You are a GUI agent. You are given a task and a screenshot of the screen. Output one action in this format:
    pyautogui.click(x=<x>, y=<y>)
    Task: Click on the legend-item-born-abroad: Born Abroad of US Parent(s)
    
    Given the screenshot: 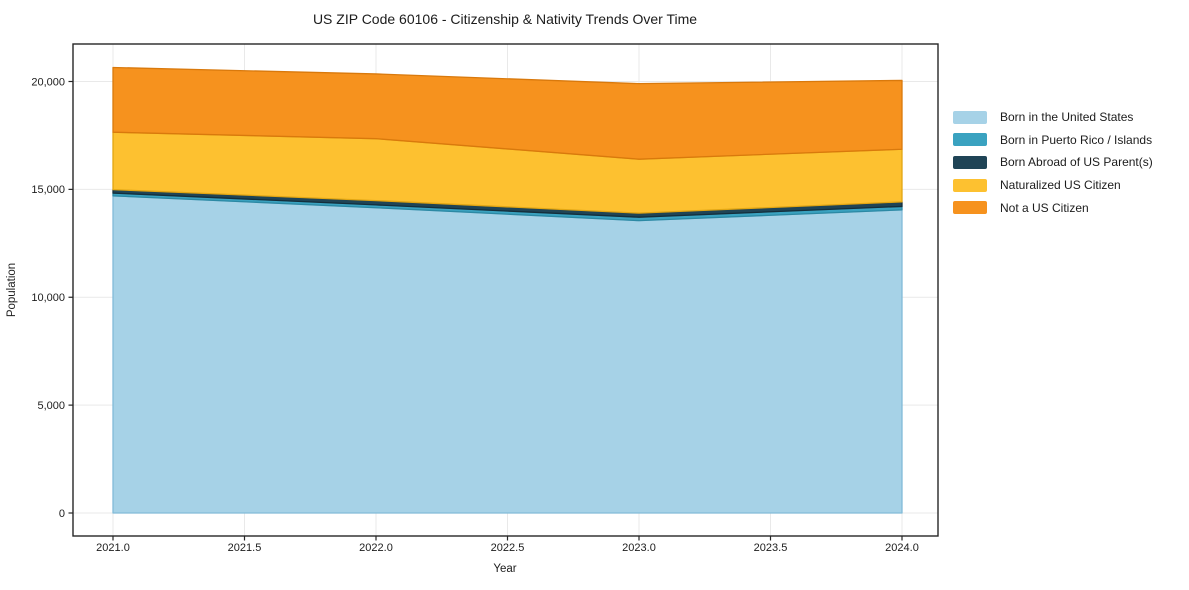 What is the action you would take?
    pyautogui.click(x=1053, y=162)
    